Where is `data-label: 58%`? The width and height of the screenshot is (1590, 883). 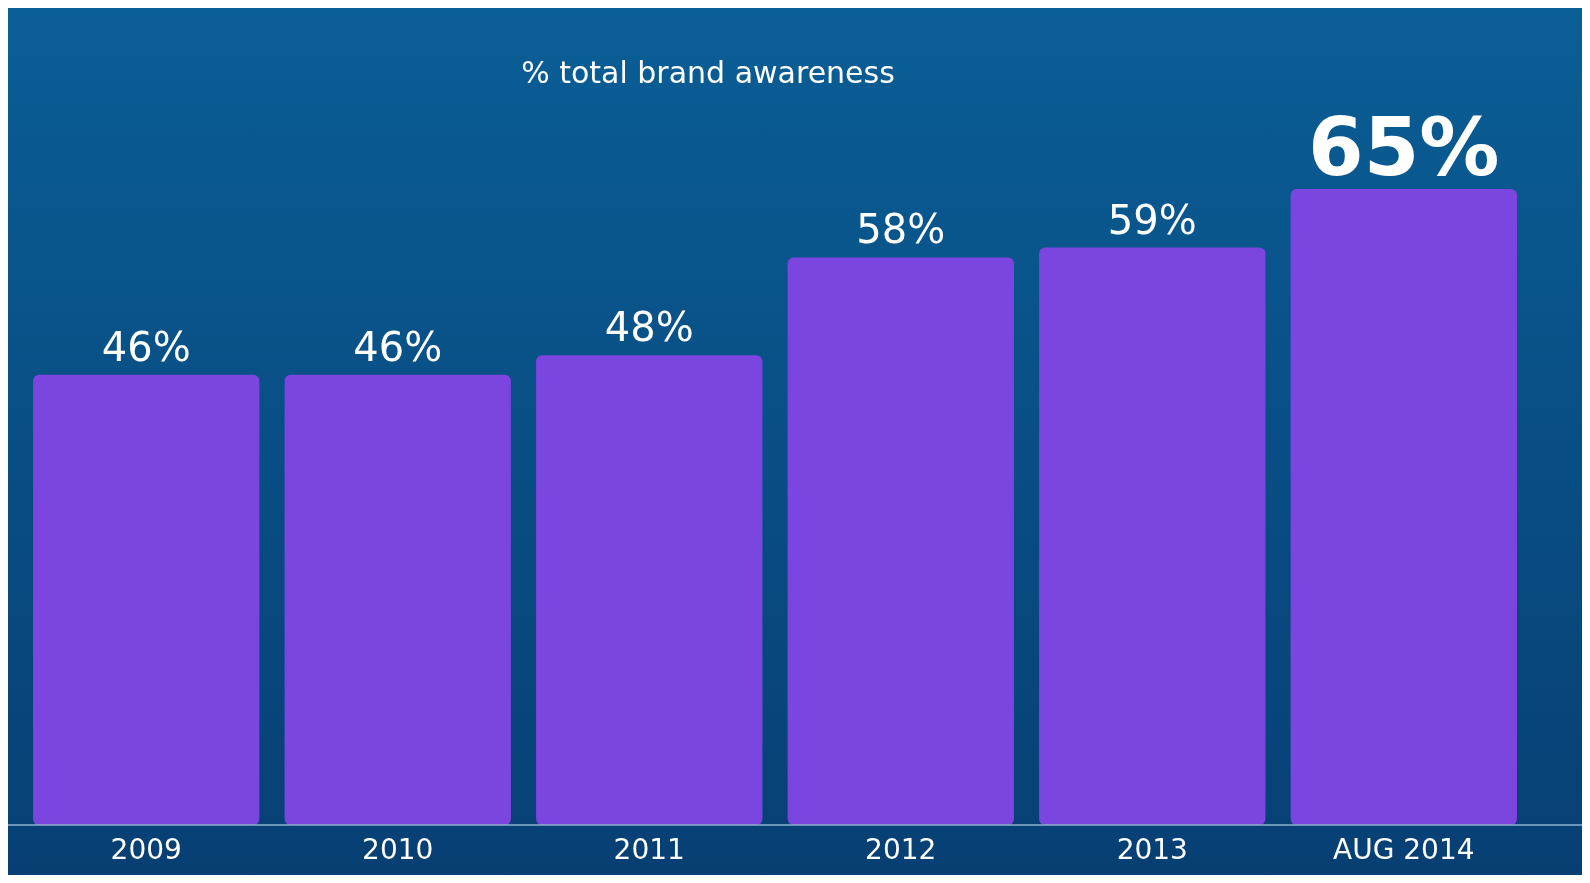 data-label: 58% is located at coordinates (901, 229).